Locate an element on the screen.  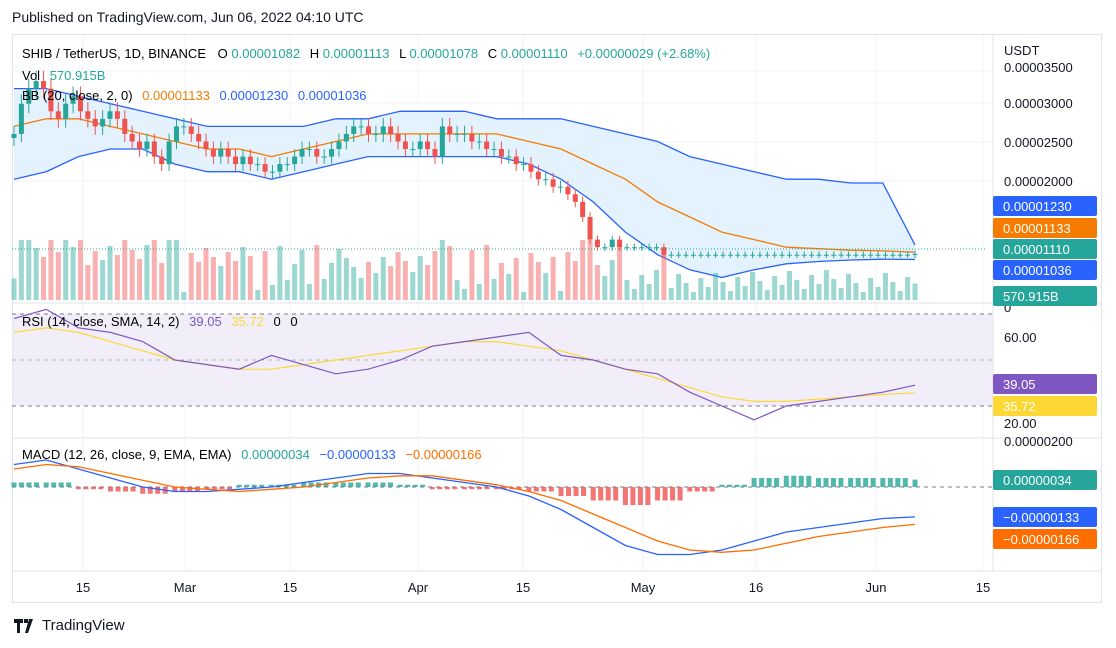
legend-c-value: 0.00001110 is located at coordinates (534, 53).